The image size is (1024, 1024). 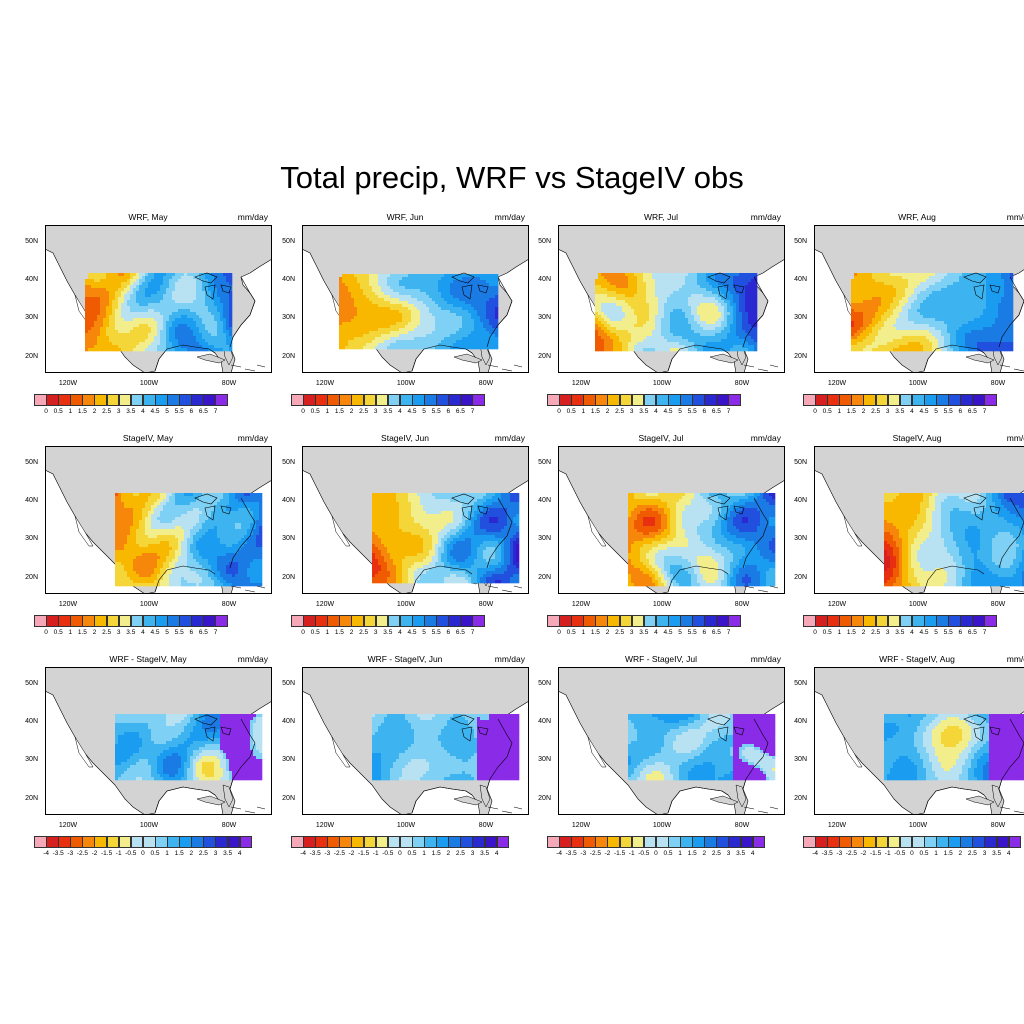 I want to click on panel-title: WRF, May, so click(x=148, y=217).